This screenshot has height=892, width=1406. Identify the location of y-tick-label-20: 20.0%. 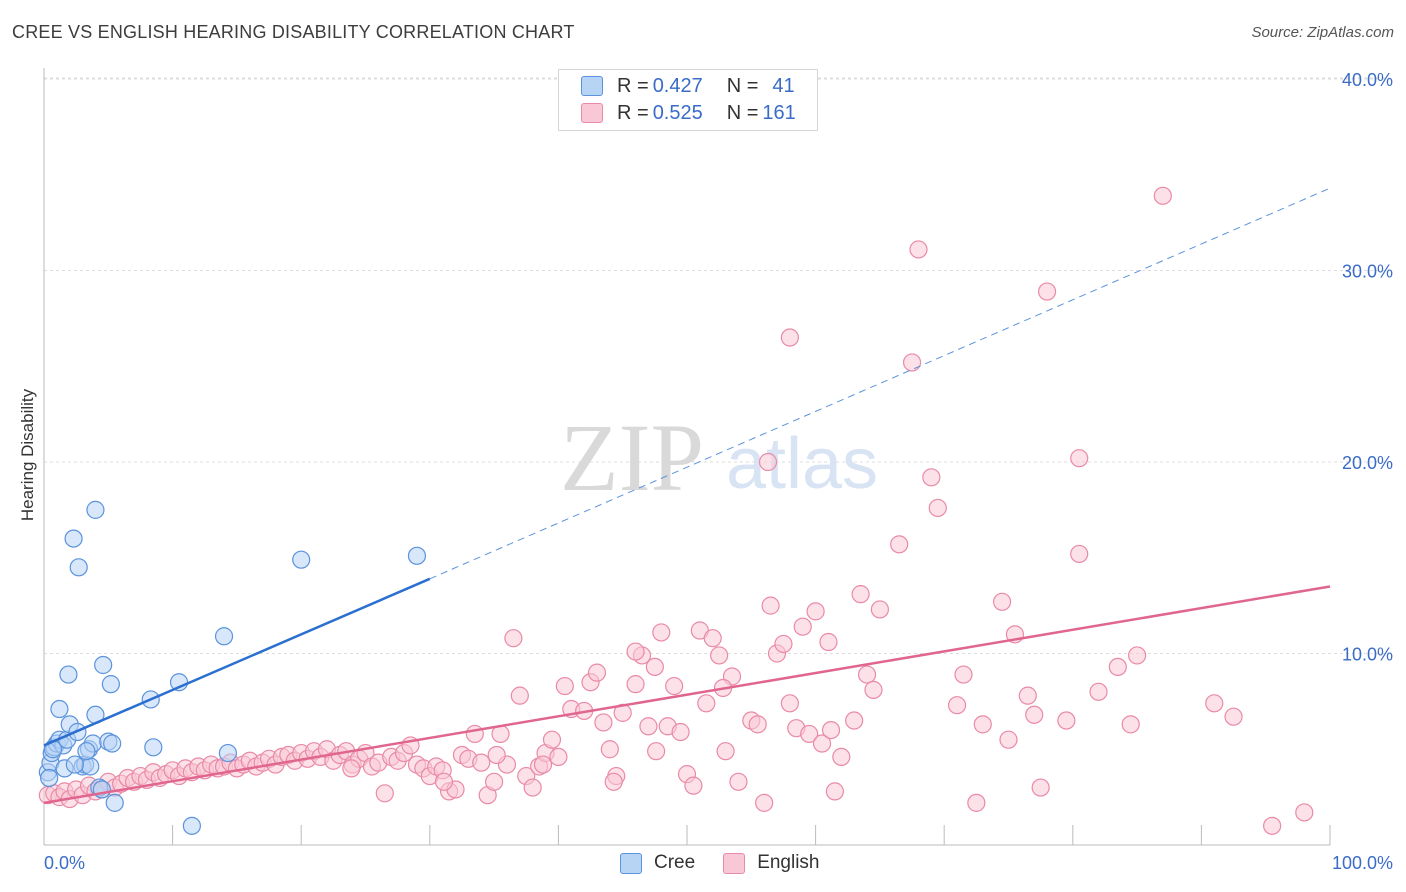
(1367, 463).